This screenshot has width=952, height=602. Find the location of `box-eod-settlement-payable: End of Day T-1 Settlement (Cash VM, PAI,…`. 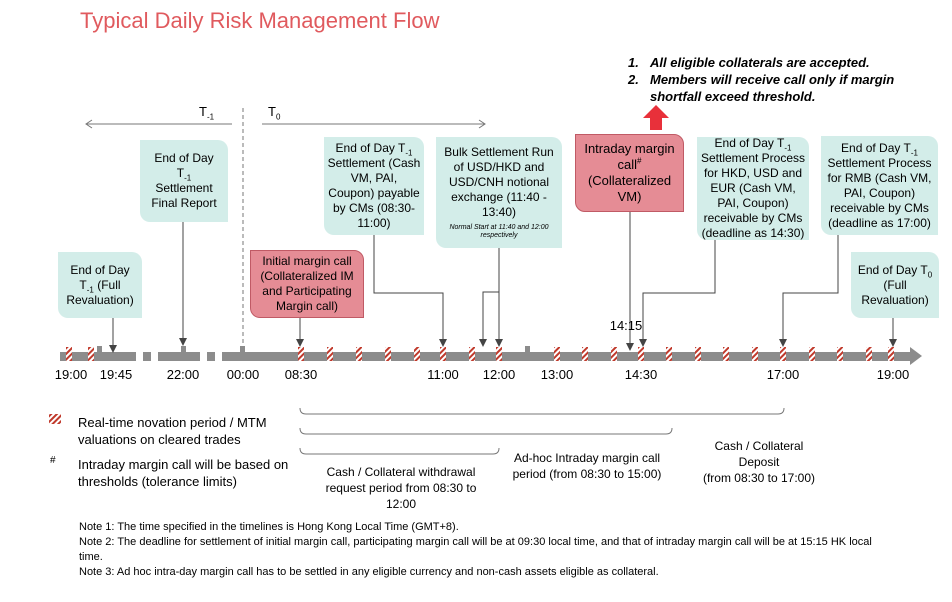

box-eod-settlement-payable: End of Day T-1 Settlement (Cash VM, PAI,… is located at coordinates (374, 186).